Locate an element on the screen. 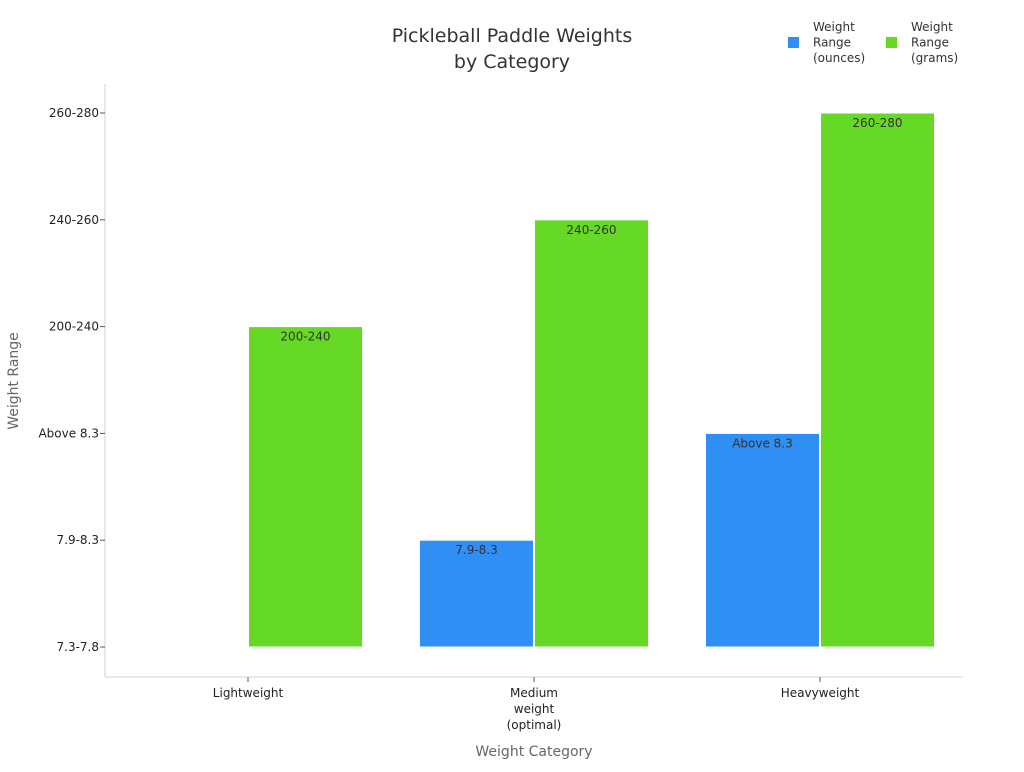 The height and width of the screenshot is (772, 1024). chart-title: Pickleball Paddle Weights is located at coordinates (512, 36).